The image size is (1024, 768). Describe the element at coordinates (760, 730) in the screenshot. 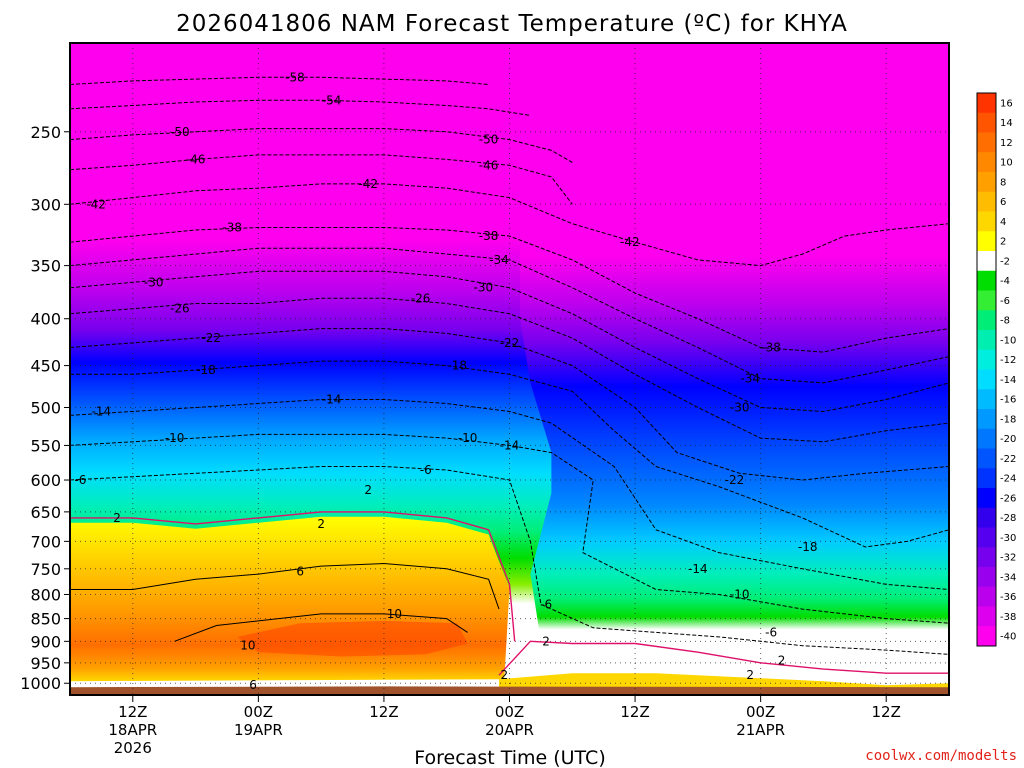

I see `x-tick-label: 21APR` at that location.